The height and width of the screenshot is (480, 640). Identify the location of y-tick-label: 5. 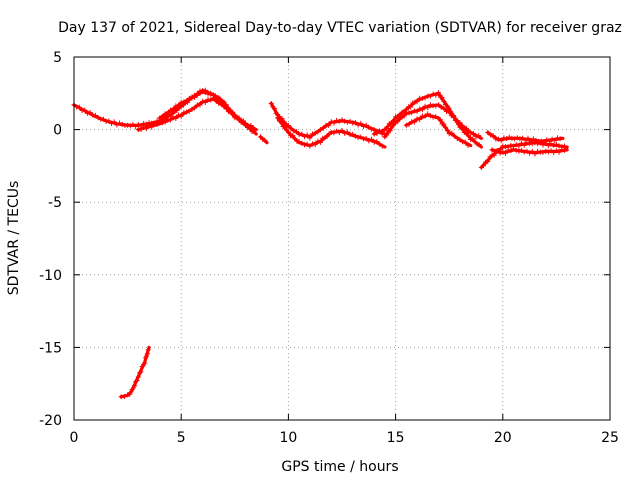
(57, 58).